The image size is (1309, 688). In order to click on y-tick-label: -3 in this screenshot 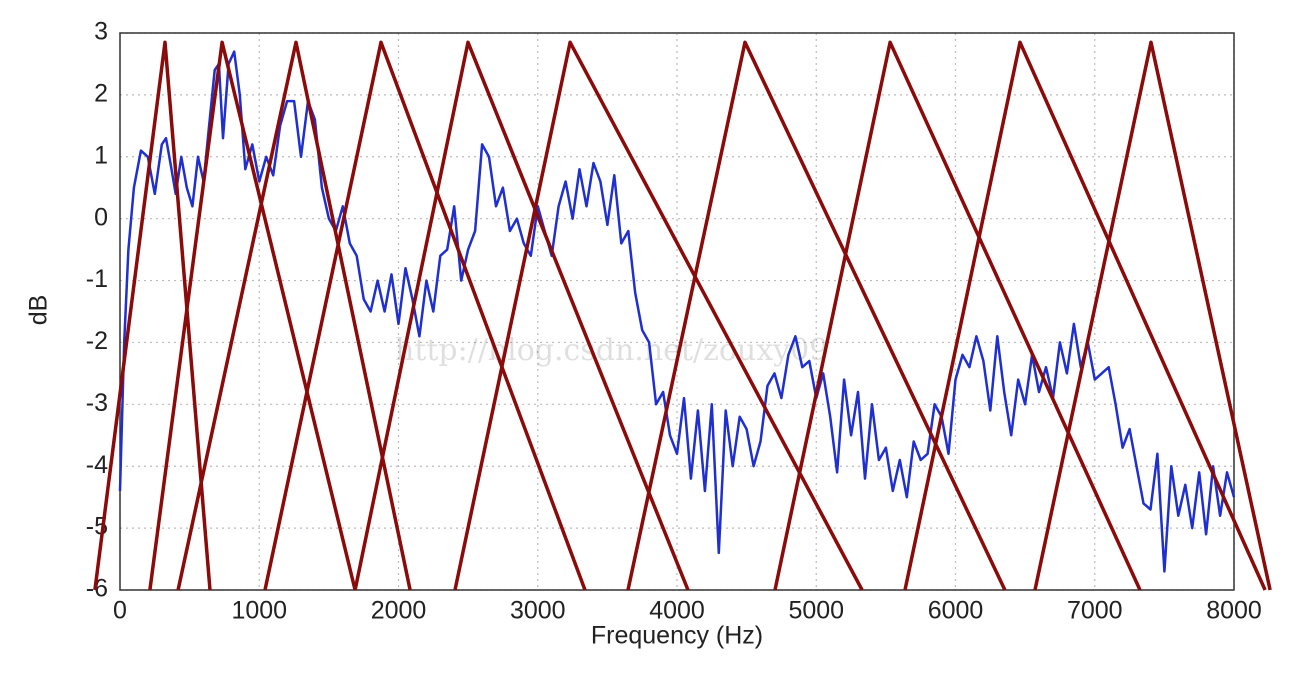, I will do `click(97, 403)`.